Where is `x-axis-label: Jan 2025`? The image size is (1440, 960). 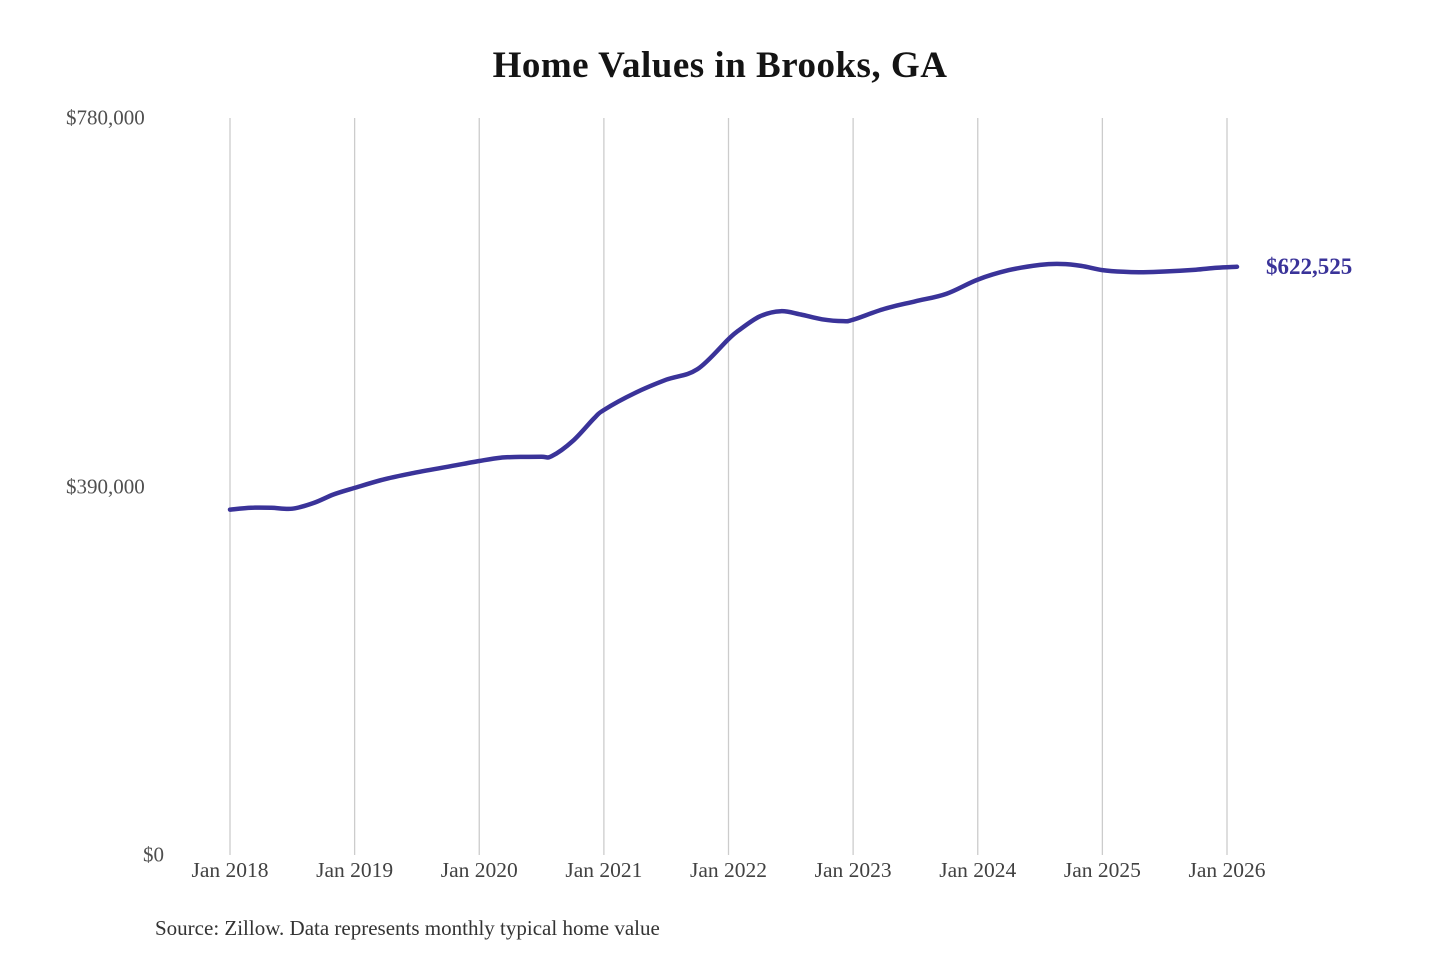
x-axis-label: Jan 2025 is located at coordinates (1102, 870).